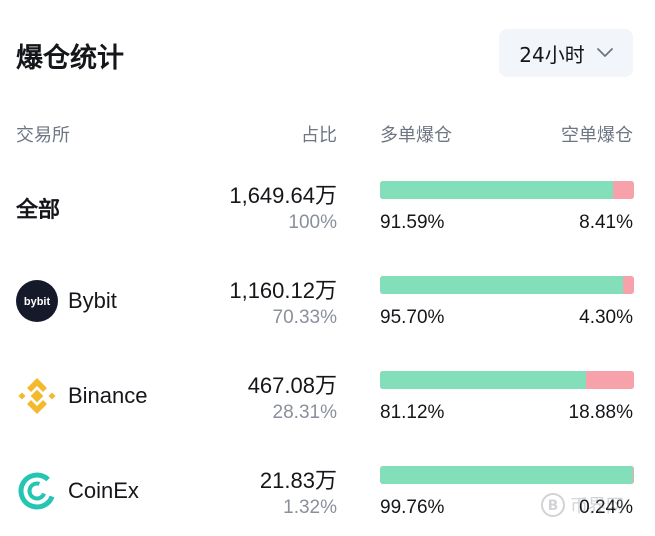 This screenshot has width=655, height=536. I want to click on table-row-binance: Binance 467.08万 28.31% 81.12% 18.88%, so click(327, 400).